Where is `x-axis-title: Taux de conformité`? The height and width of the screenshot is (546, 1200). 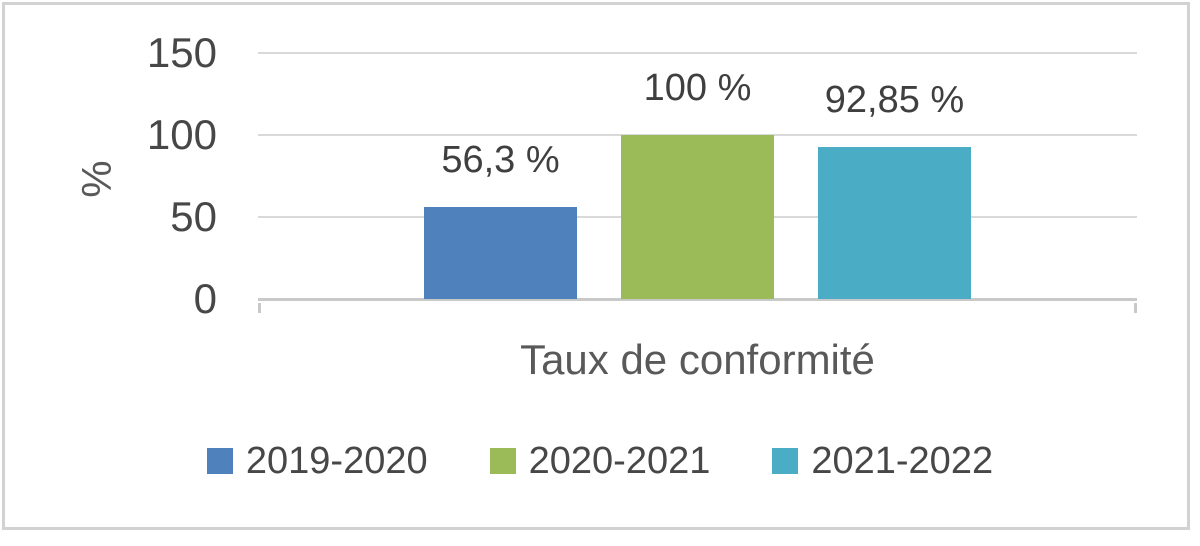
x-axis-title: Taux de conformité is located at coordinates (697, 359).